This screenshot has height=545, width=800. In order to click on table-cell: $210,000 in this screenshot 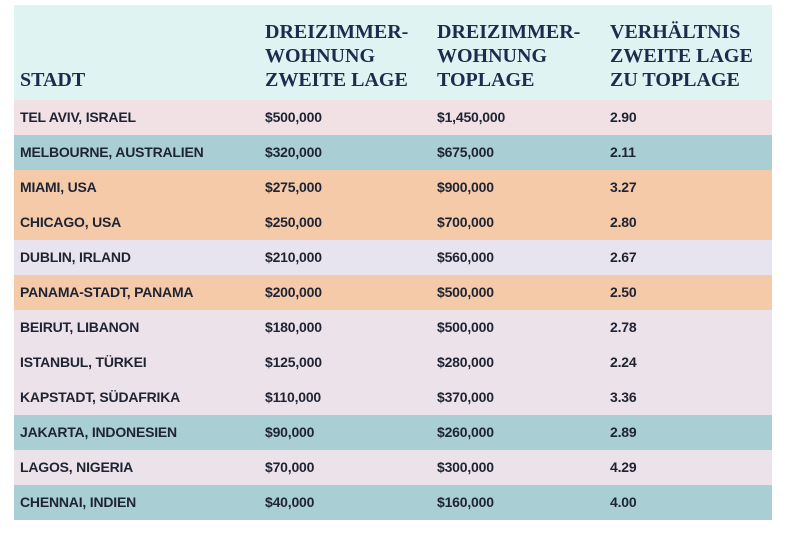, I will do `click(293, 257)`.